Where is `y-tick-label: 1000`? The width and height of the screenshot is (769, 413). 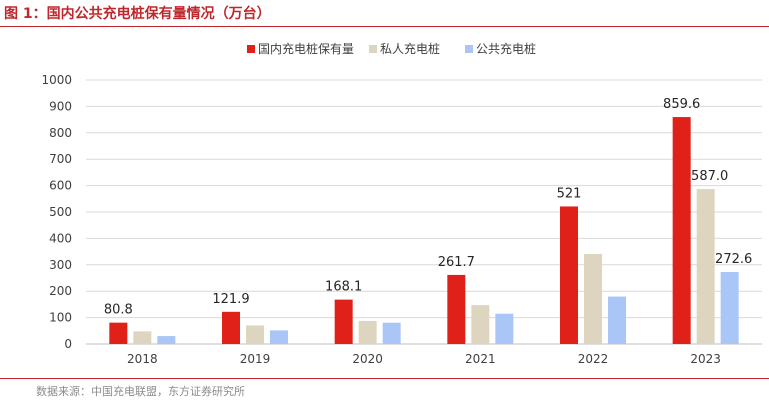 y-tick-label: 1000 is located at coordinates (56, 80).